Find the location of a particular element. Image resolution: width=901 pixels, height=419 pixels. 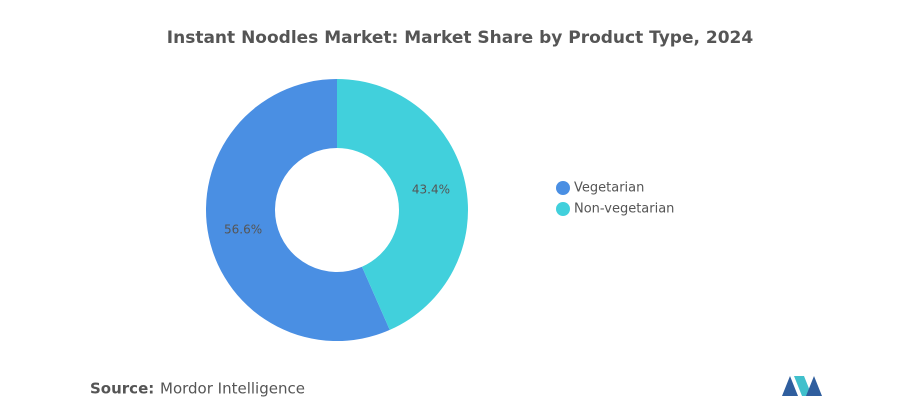

legend-label: Non-vegetarian is located at coordinates (624, 209).